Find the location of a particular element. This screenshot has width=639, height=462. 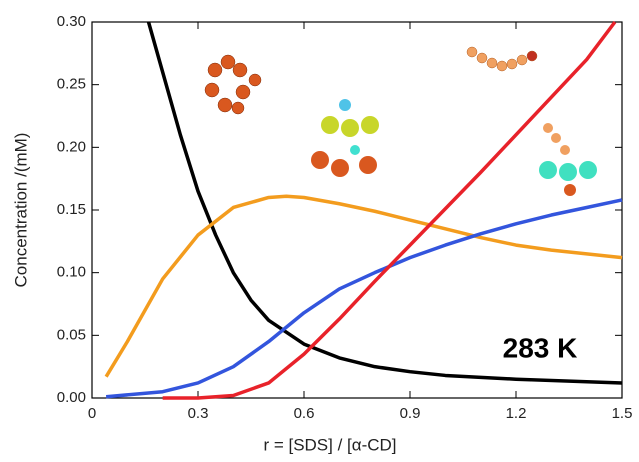

x-tick-label: 0.9 is located at coordinates (410, 413).